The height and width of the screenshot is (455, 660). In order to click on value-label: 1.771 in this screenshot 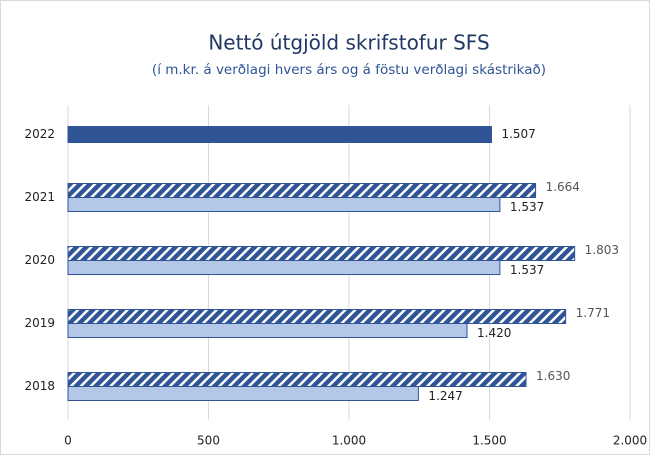, I will do `click(593, 313)`.